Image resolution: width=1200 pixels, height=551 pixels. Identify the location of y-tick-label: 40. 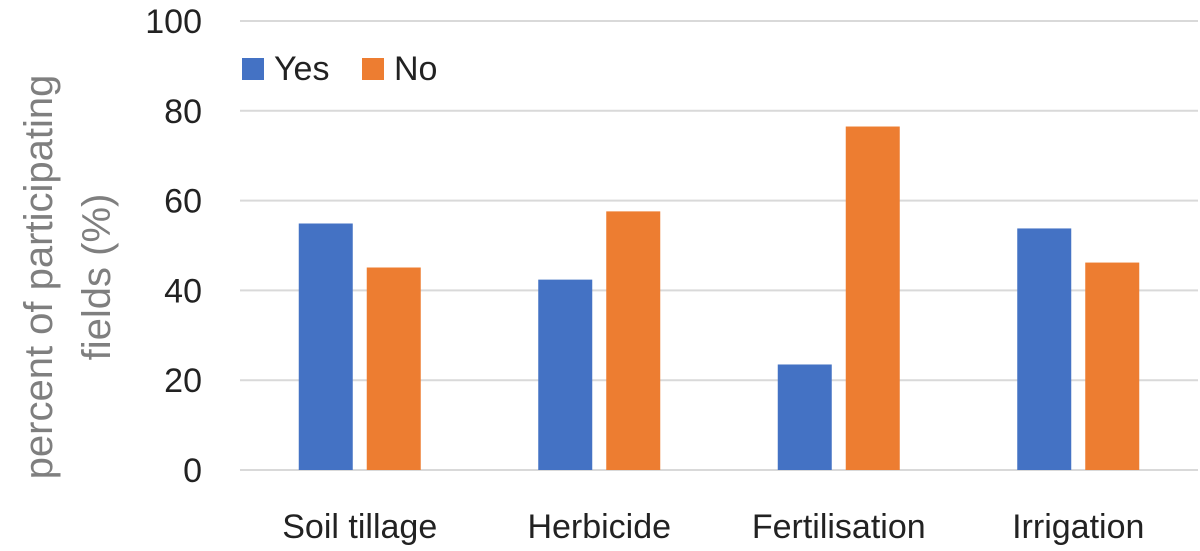
(183, 291).